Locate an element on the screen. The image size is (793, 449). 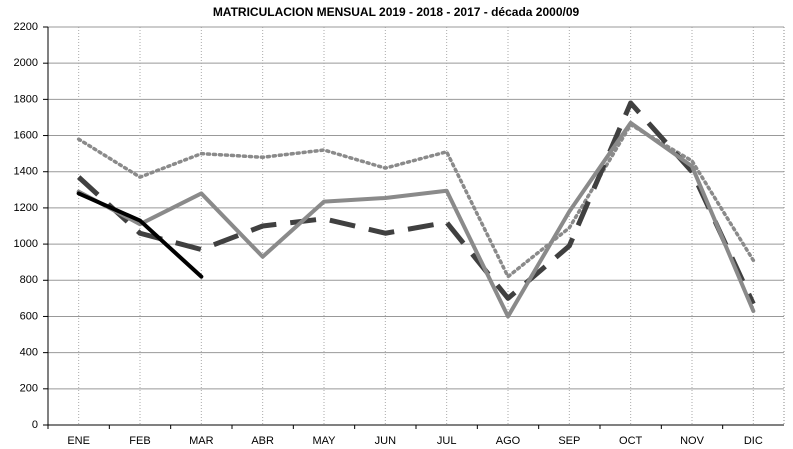
x-tick-label: MAR is located at coordinates (201, 441).